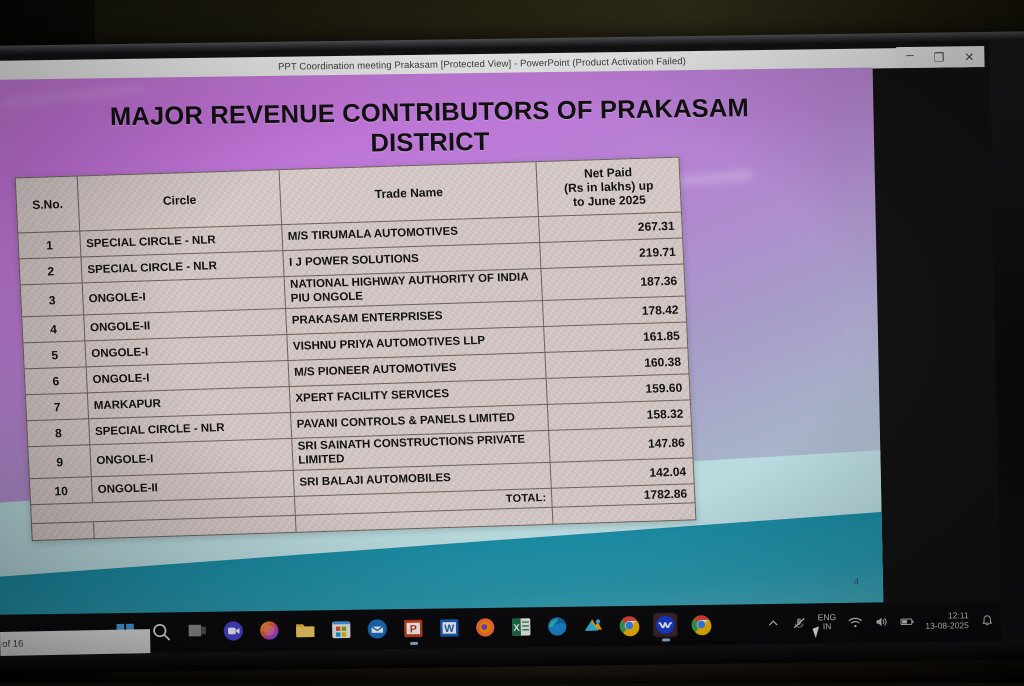  What do you see at coordinates (701, 623) in the screenshot?
I see `chrome-2-button` at bounding box center [701, 623].